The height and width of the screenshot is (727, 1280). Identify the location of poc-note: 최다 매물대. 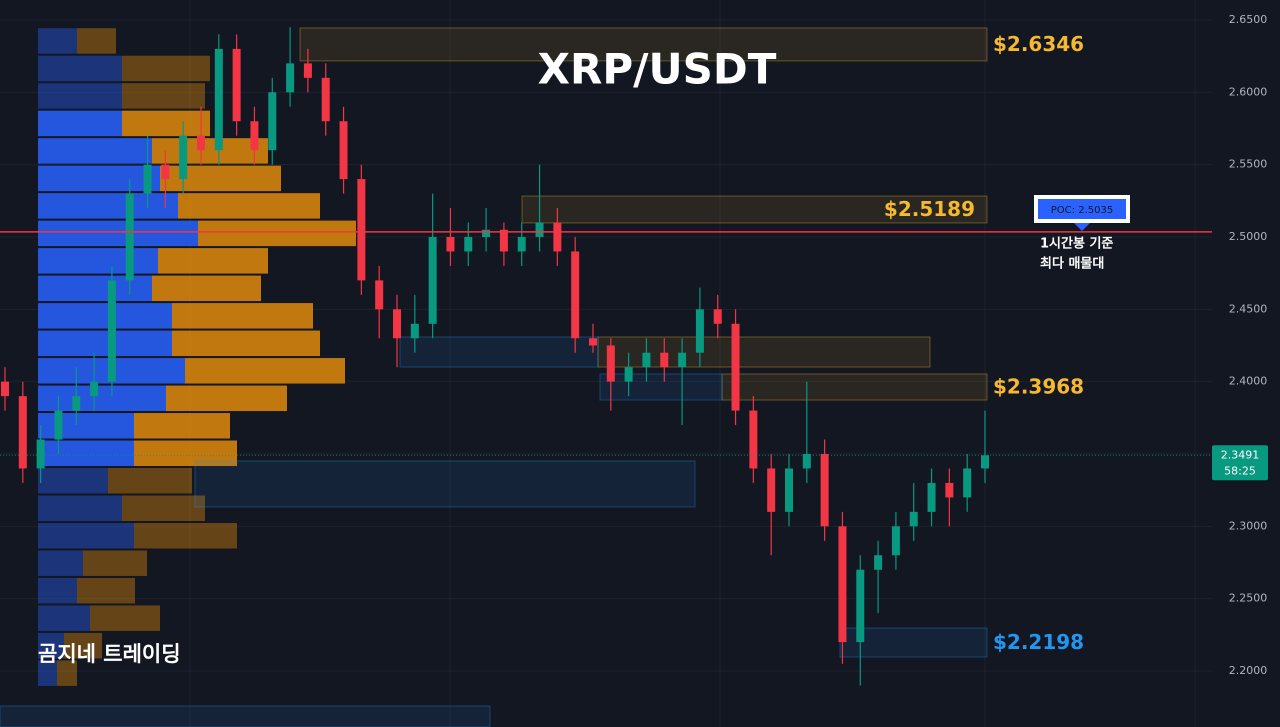
(1072, 264).